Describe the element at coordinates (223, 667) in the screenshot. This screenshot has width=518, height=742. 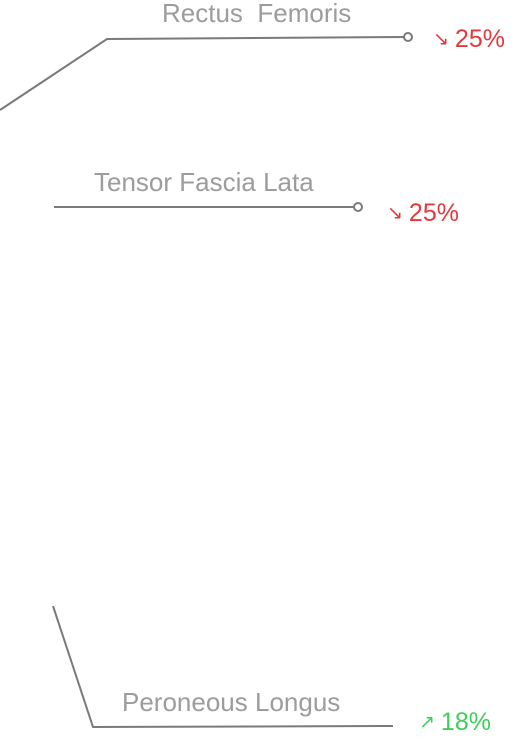
I see `peroneous-longus-leader-line` at that location.